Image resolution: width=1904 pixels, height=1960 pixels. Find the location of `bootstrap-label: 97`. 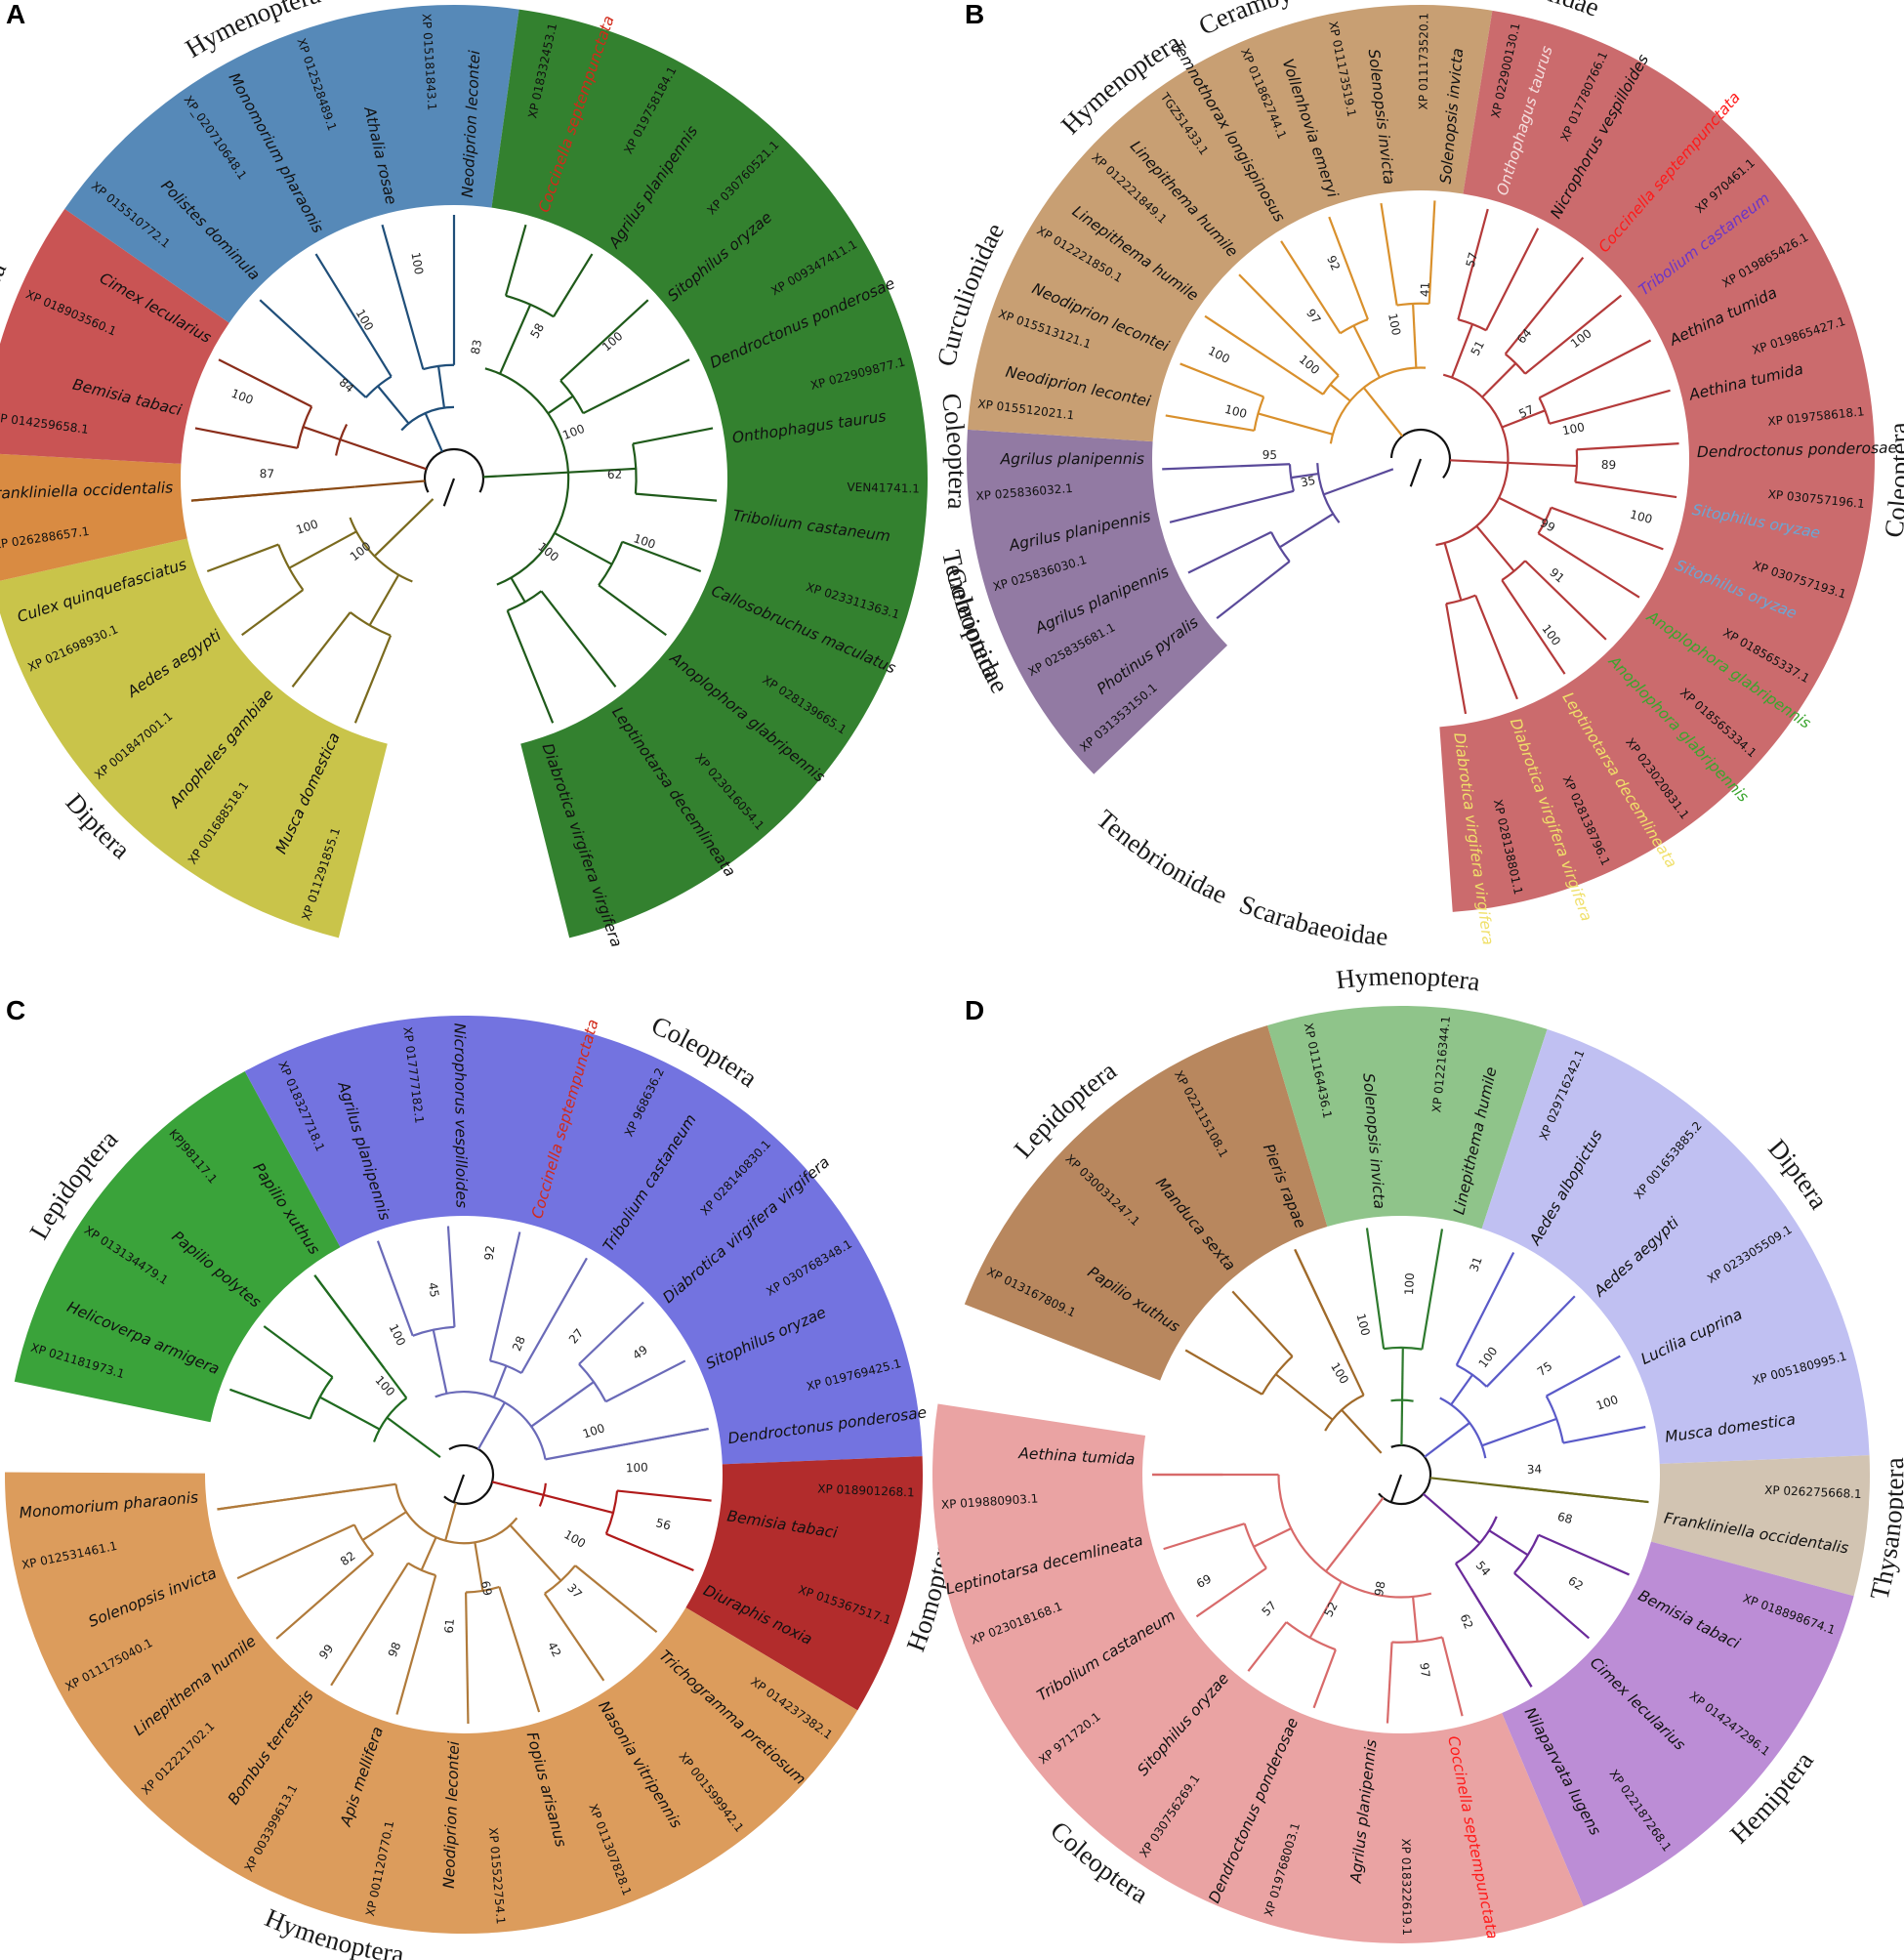

bootstrap-label: 97 is located at coordinates (1313, 317).